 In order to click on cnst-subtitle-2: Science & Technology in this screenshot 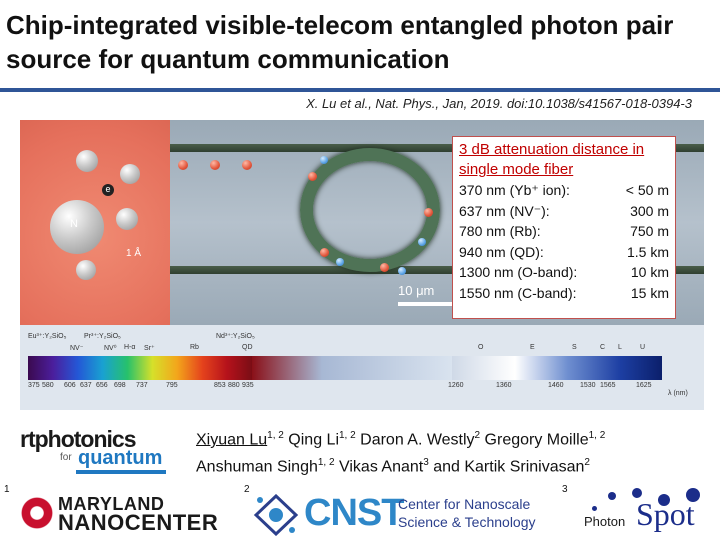, I will do `click(467, 522)`.